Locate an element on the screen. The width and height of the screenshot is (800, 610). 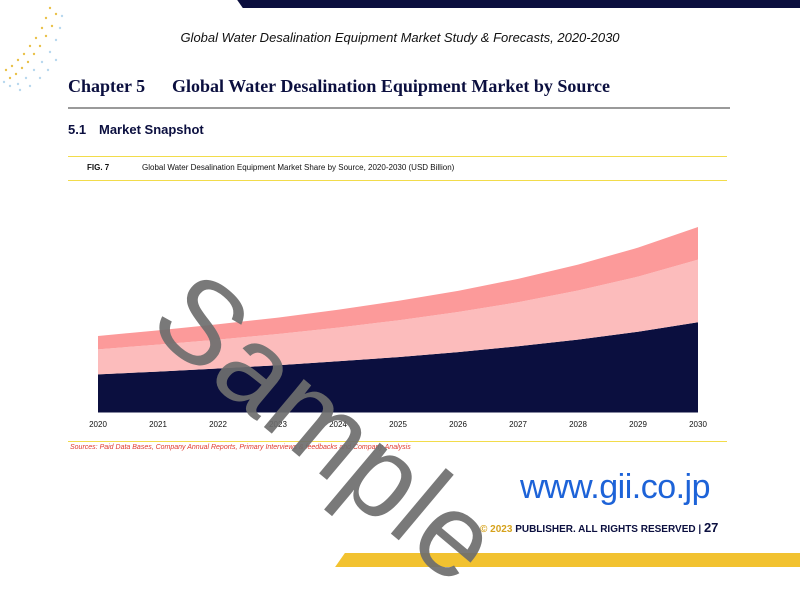
decorative-dot-pattern is located at coordinates (33, 49).